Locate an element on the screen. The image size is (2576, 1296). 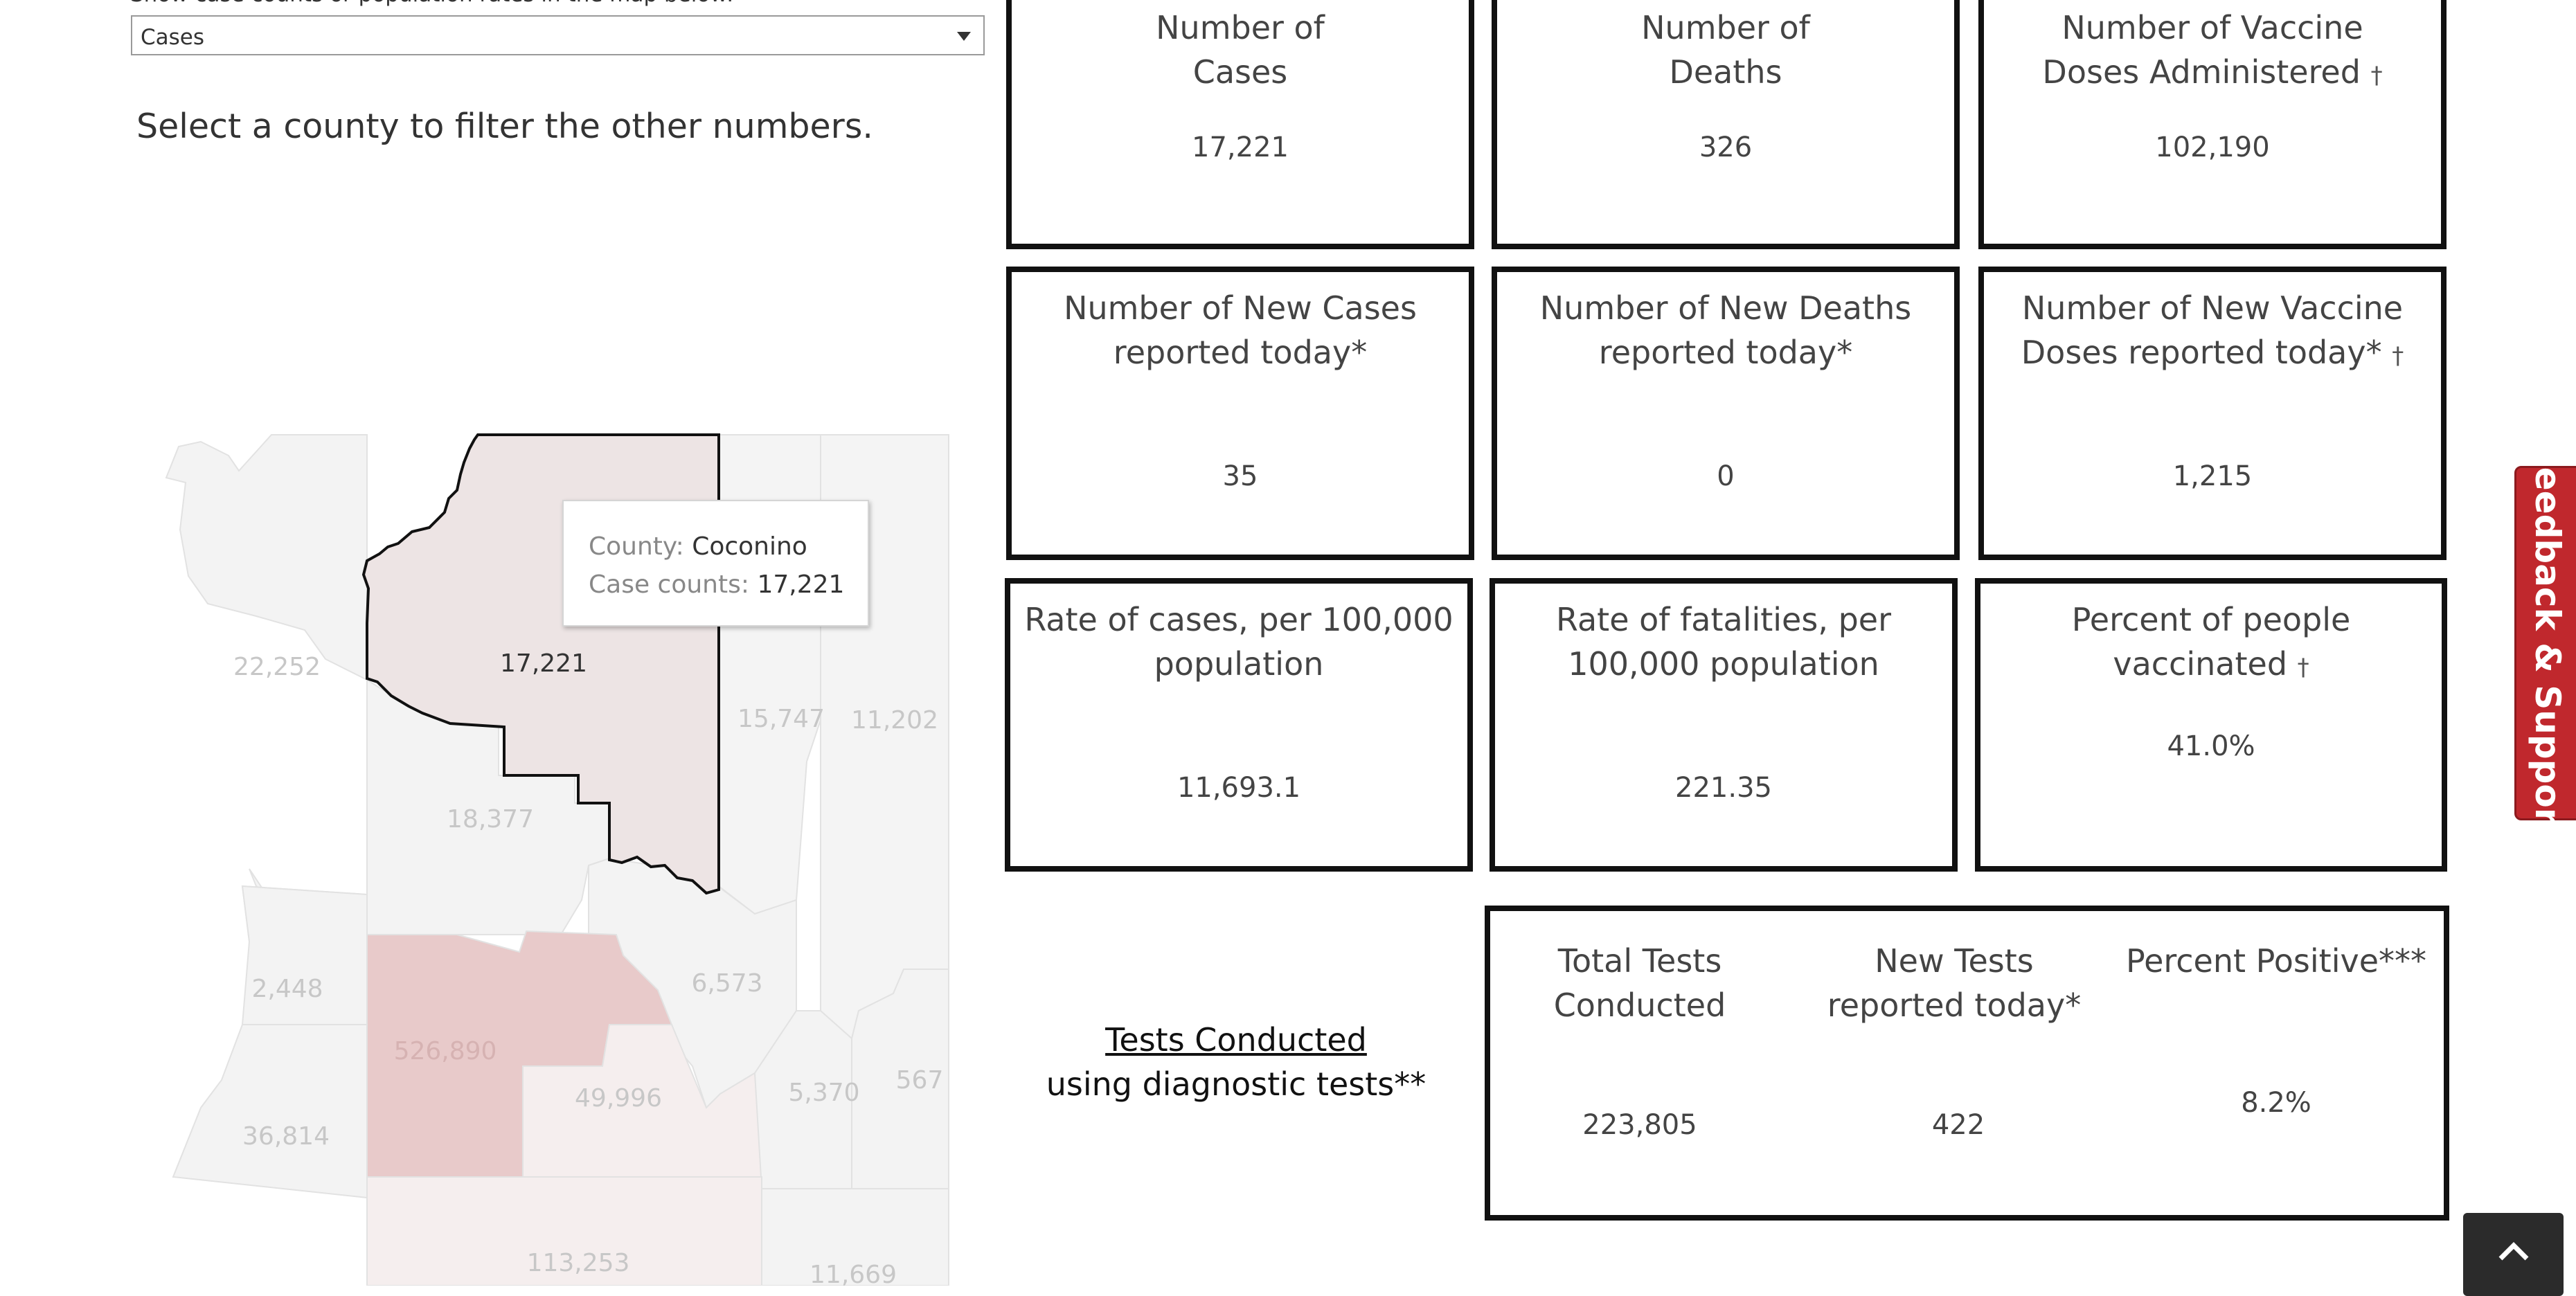
chevron-up-icon is located at coordinates (2513, 1251).